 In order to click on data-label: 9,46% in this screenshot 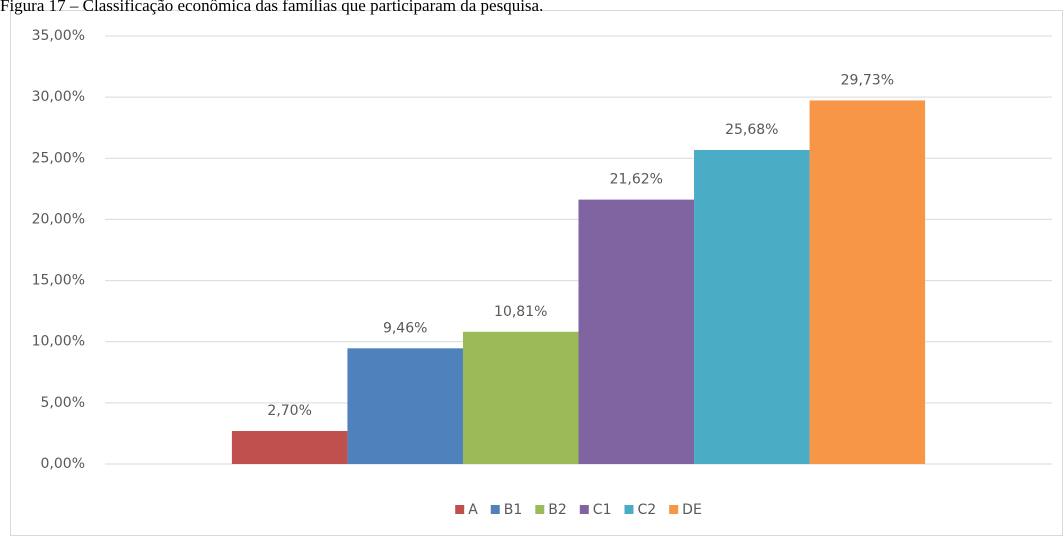, I will do `click(405, 328)`.